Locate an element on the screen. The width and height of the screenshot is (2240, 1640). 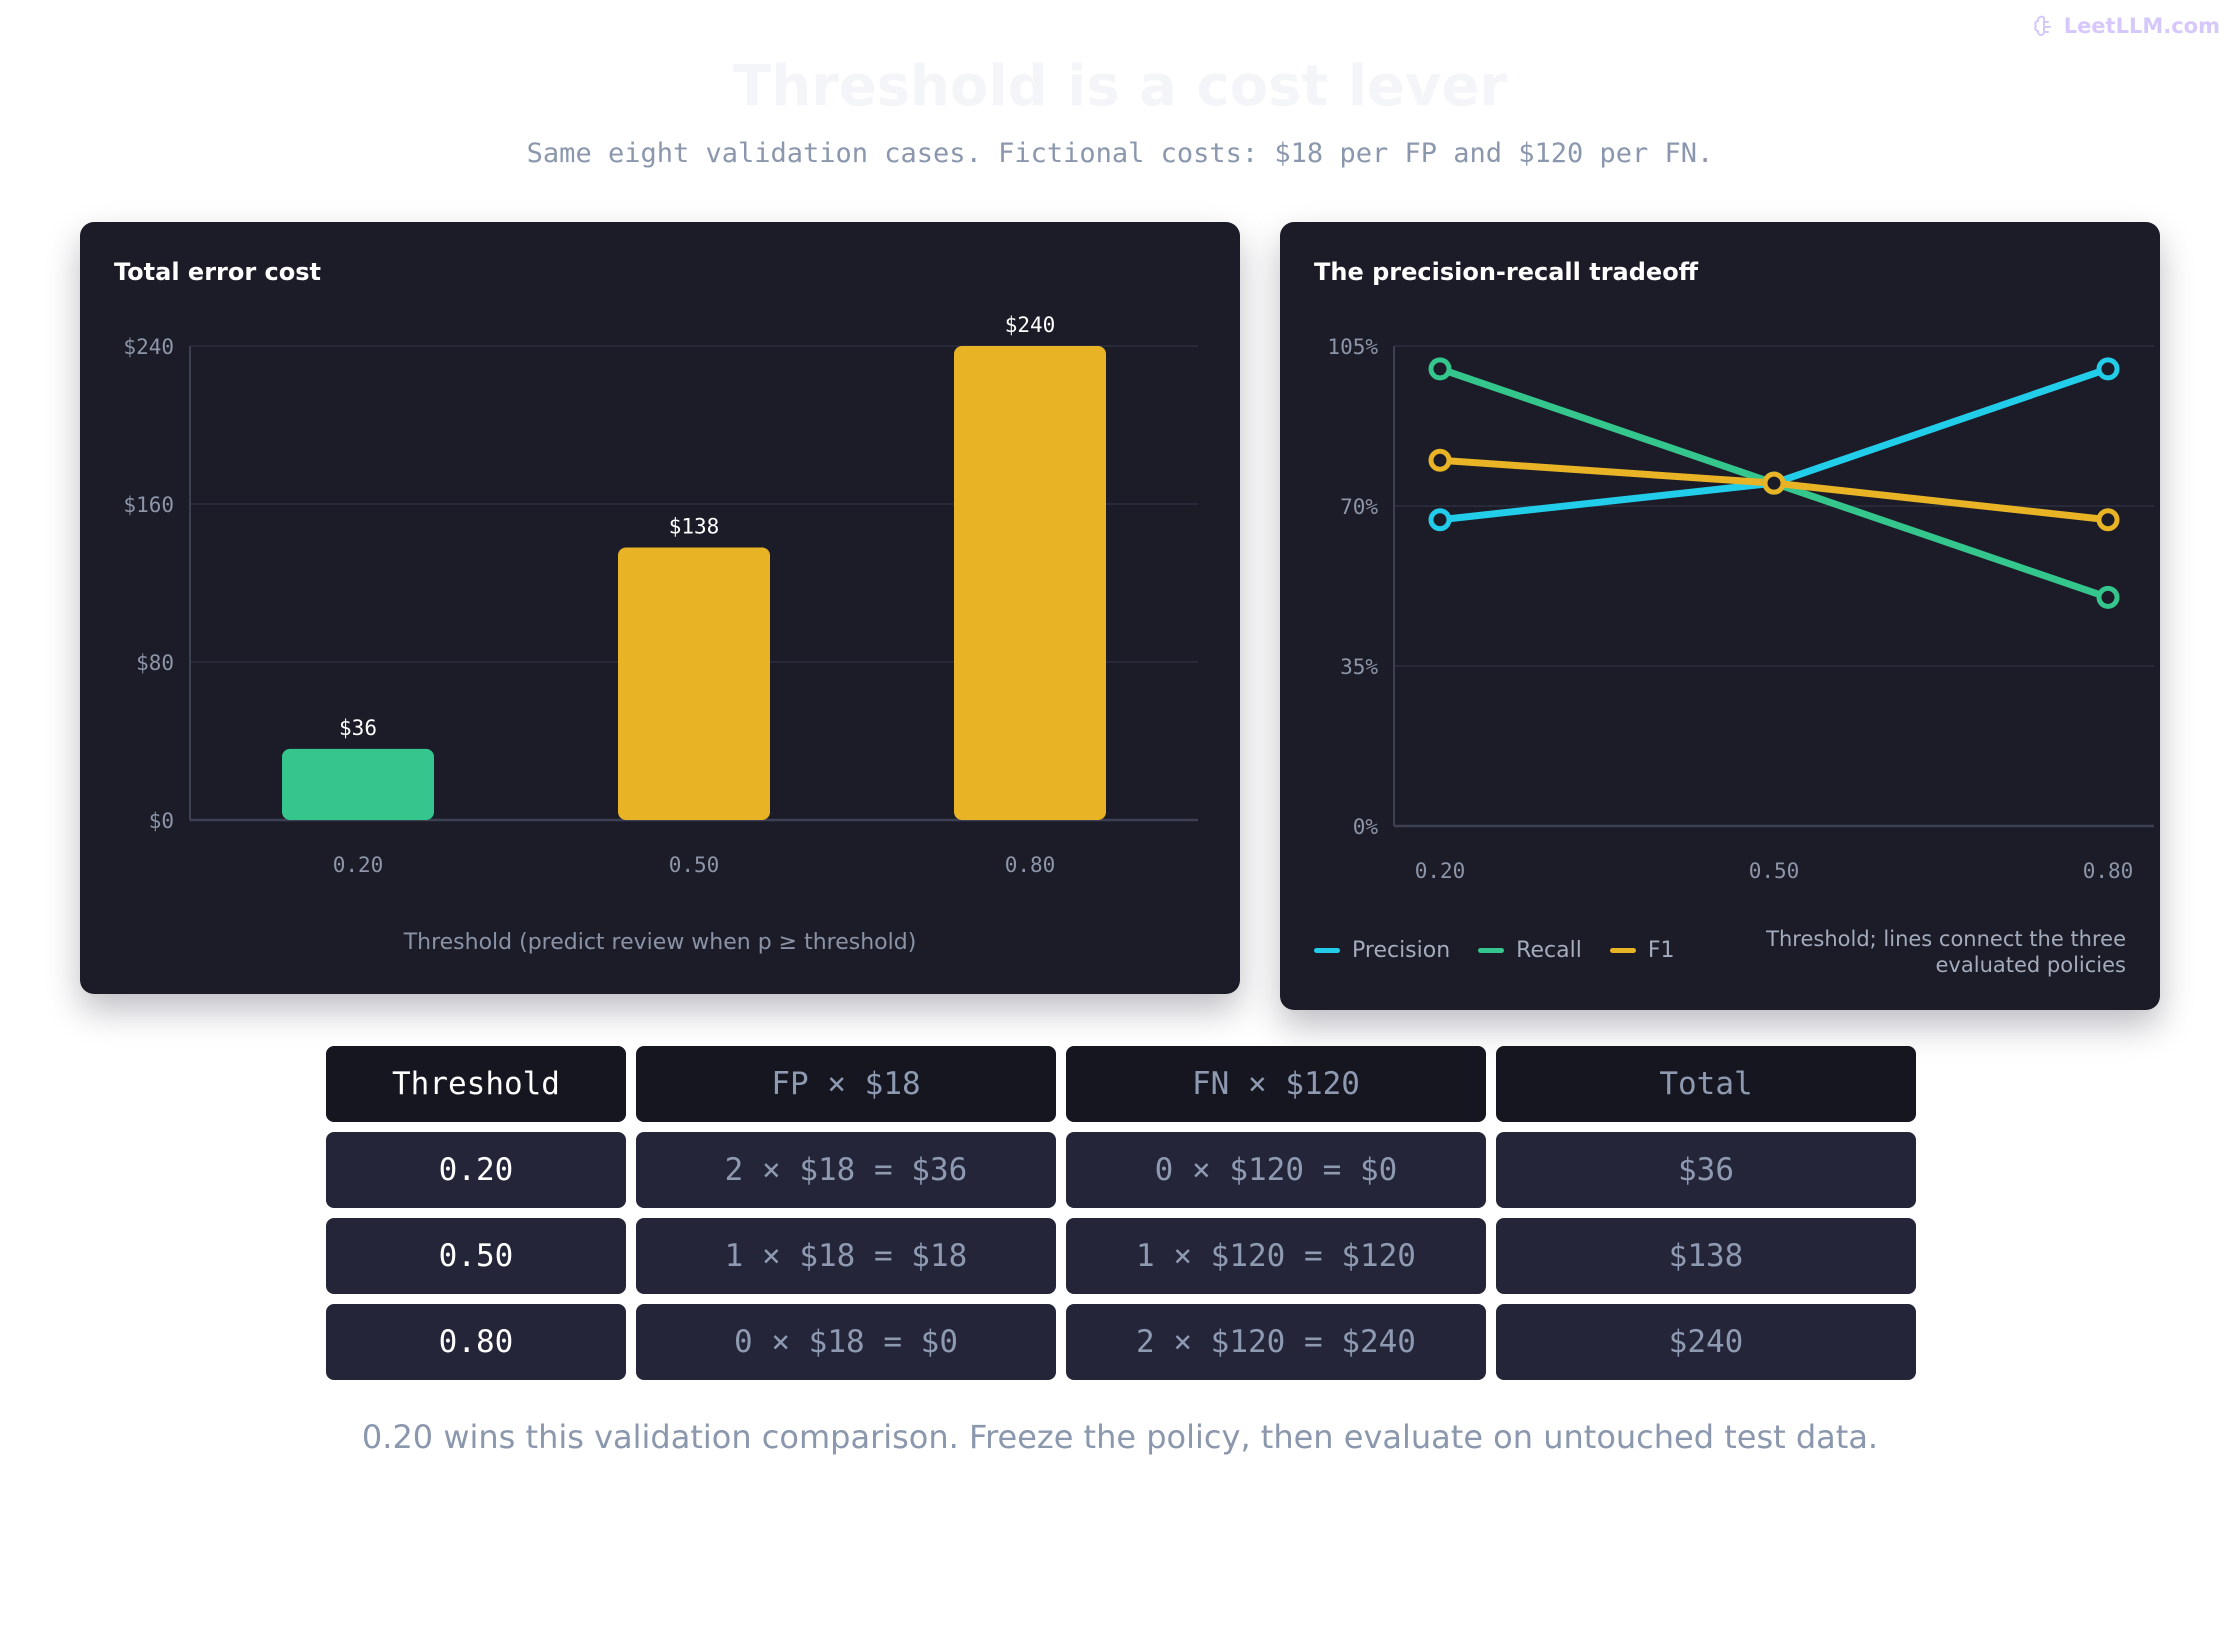
table-cell-fp: 2 × $18 = $36 is located at coordinates (846, 1170).